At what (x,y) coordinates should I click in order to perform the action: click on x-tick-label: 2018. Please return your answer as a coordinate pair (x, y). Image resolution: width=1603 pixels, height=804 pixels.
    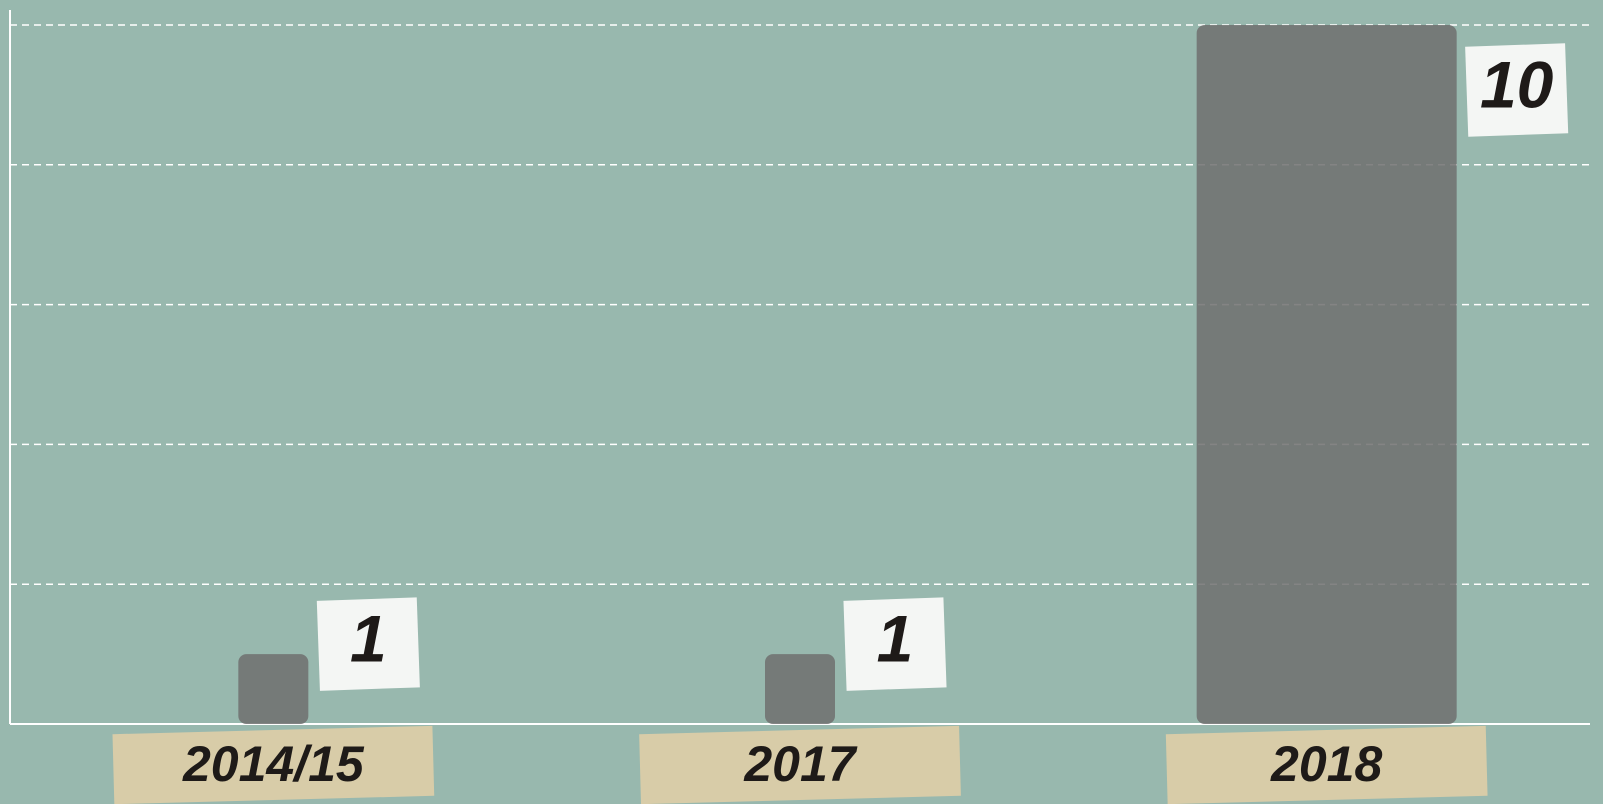
    Looking at the image, I should click on (1326, 764).